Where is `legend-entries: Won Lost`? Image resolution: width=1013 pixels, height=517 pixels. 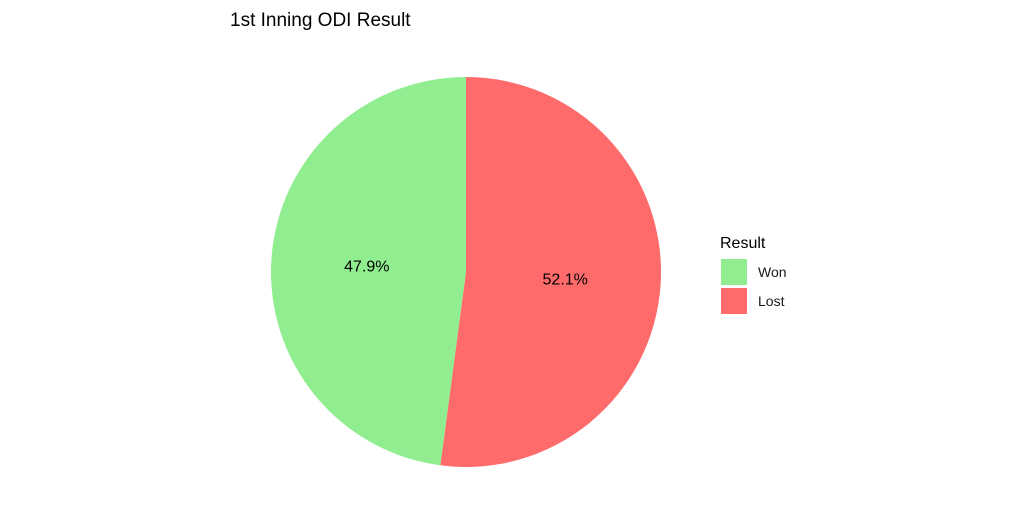 legend-entries: Won Lost is located at coordinates (754, 286).